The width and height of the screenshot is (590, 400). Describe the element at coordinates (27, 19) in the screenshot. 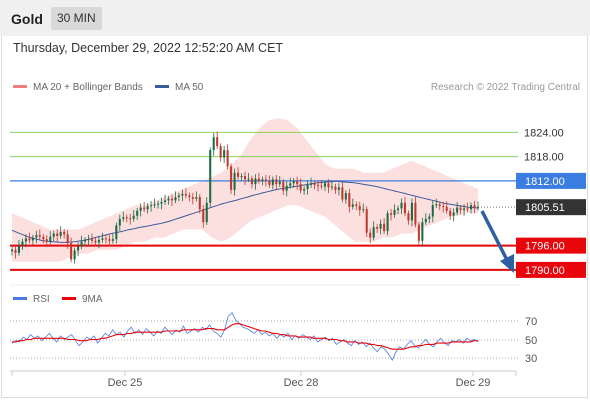

I see `instrument-title: Gold` at that location.